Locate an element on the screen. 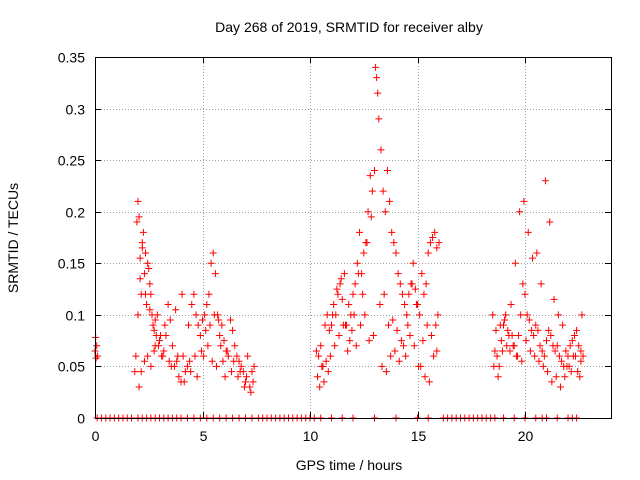 This screenshot has width=640, height=480. y-tick-label: 0 is located at coordinates (81, 419).